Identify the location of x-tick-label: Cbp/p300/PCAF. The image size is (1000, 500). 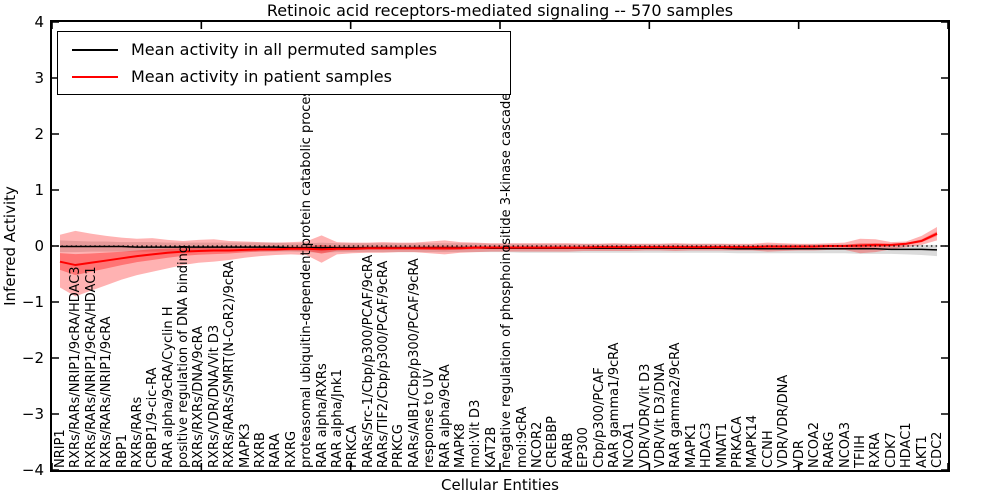
(599, 417).